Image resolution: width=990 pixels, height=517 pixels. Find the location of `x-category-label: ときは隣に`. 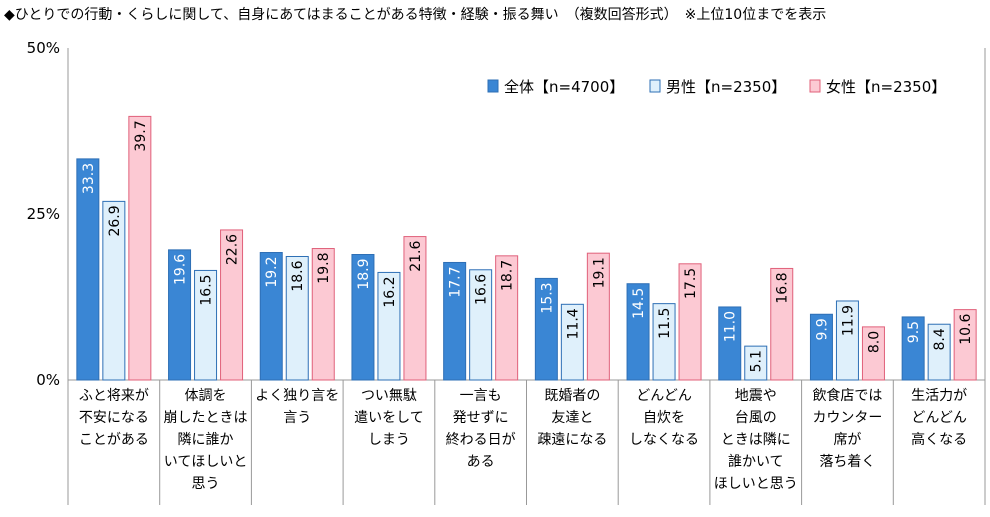

x-category-label: ときは隣に is located at coordinates (756, 440).